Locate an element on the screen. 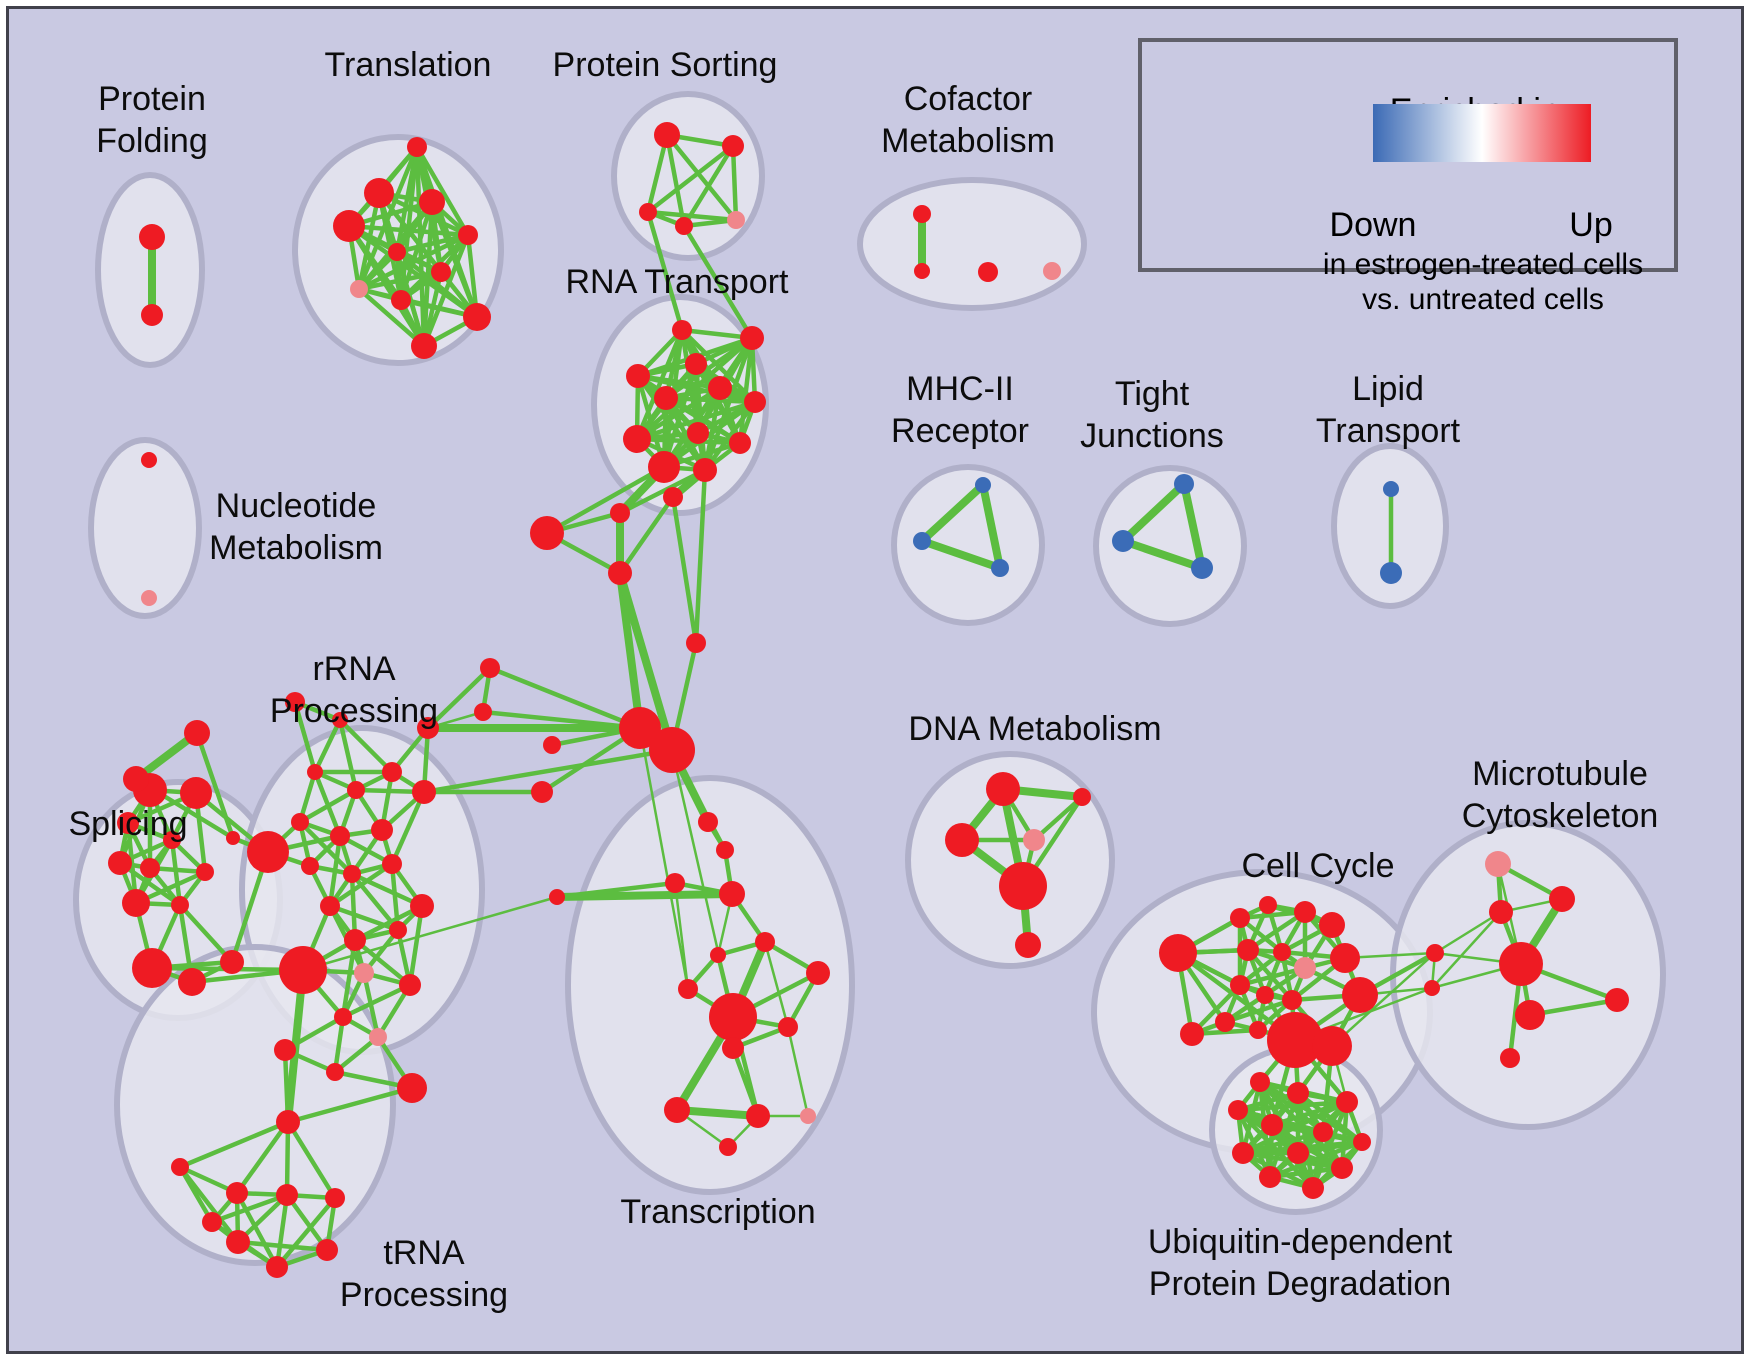  edge-ubiquitin-degradation is located at coordinates (1292, 1106).